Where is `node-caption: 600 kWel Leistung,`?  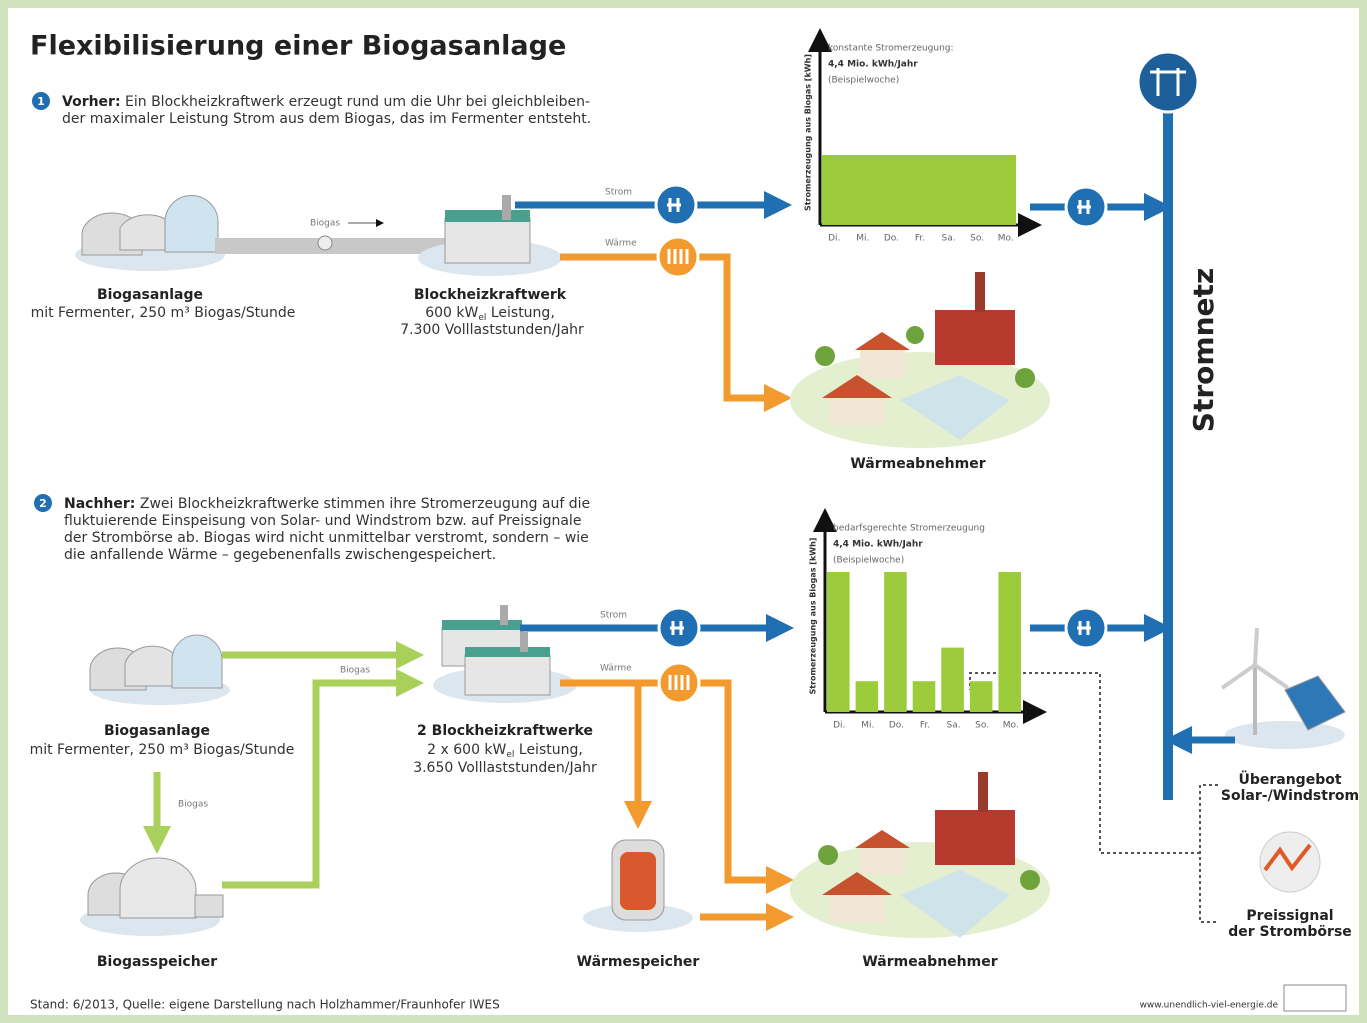 node-caption: 600 kWel Leistung, is located at coordinates (490, 314).